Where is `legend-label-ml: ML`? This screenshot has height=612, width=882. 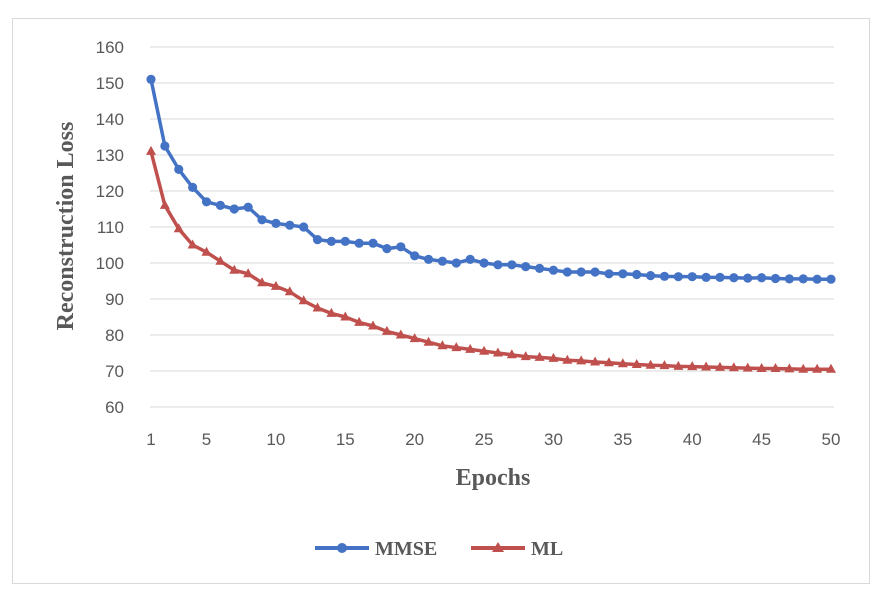 legend-label-ml: ML is located at coordinates (547, 549).